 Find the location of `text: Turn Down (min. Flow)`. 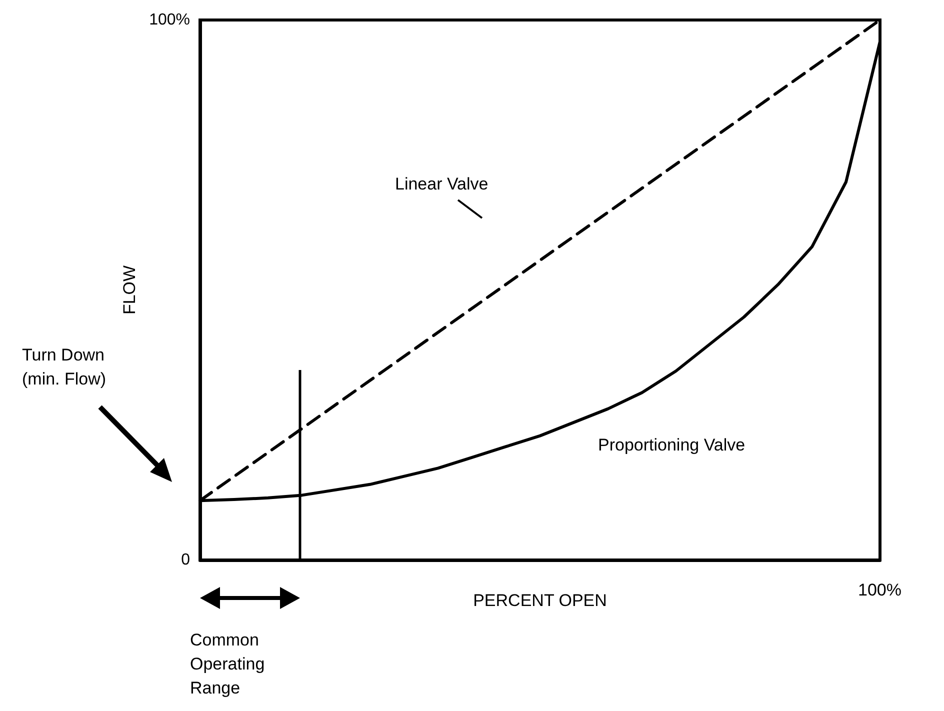

text: Turn Down (min. Flow) is located at coordinates (64, 367).